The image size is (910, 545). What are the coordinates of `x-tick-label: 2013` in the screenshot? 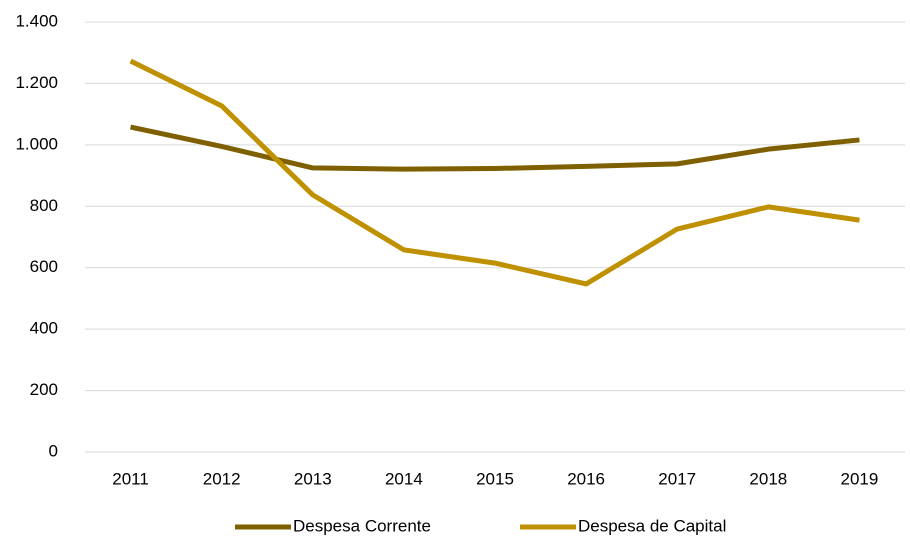 It's located at (313, 478).